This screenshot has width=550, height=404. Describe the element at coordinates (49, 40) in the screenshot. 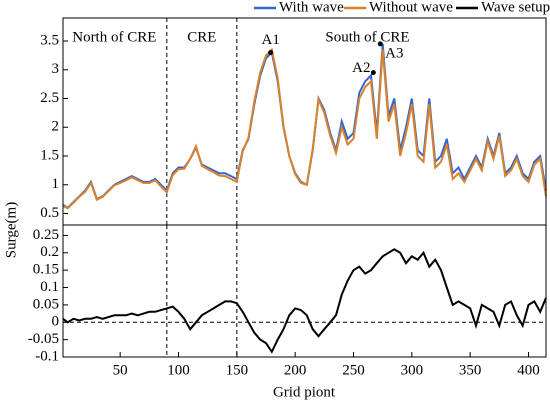

I see `y-tick-label: 3.5` at that location.